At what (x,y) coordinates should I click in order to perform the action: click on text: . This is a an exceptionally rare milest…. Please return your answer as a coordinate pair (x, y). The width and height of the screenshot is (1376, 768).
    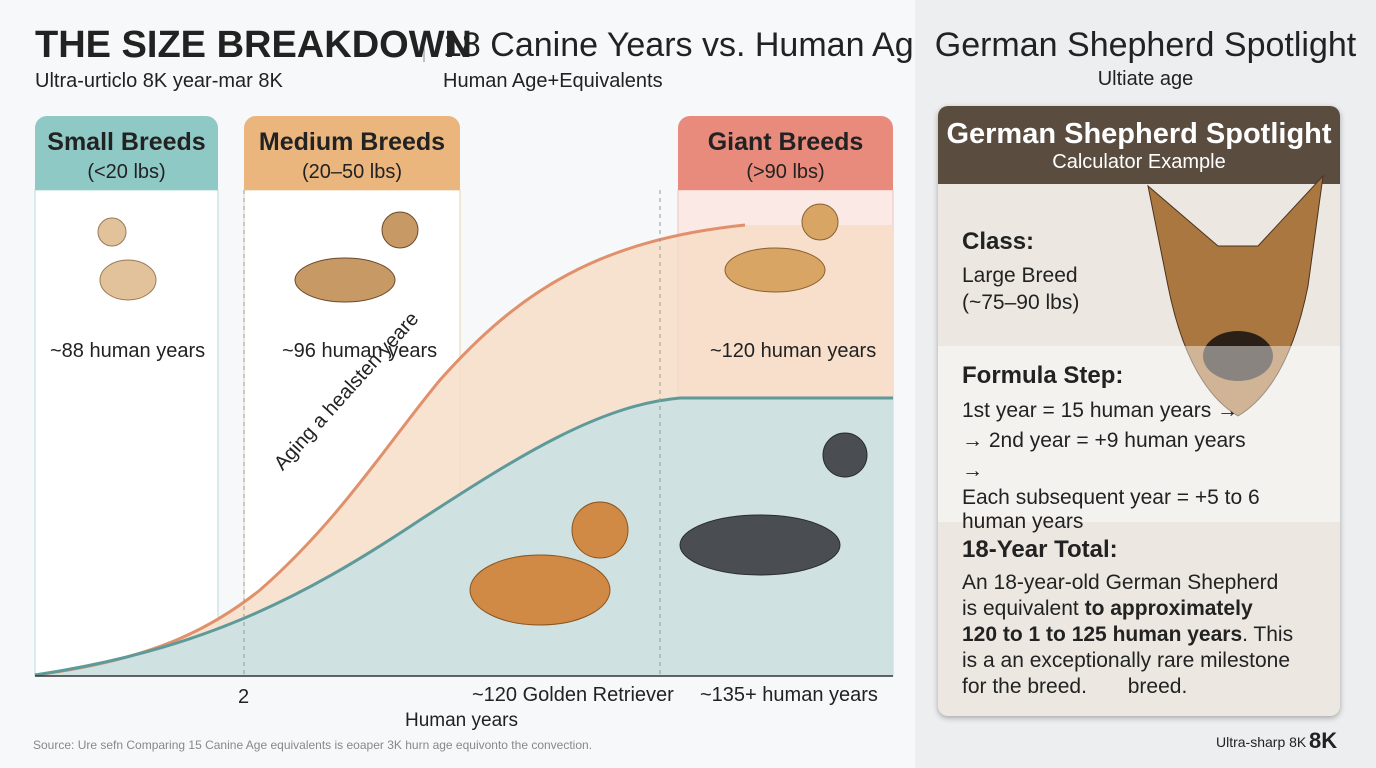
    Looking at the image, I should click on (1130, 660).